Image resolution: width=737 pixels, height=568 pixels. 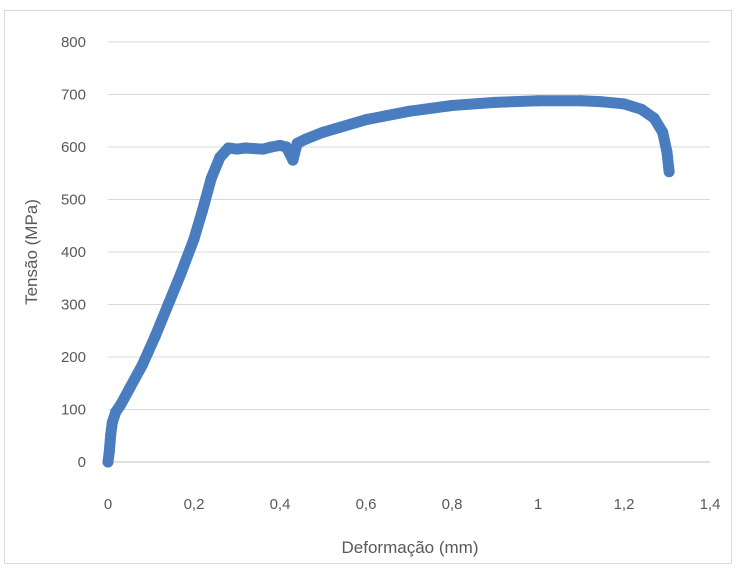 I want to click on y-tick-label: 0, so click(x=82, y=462).